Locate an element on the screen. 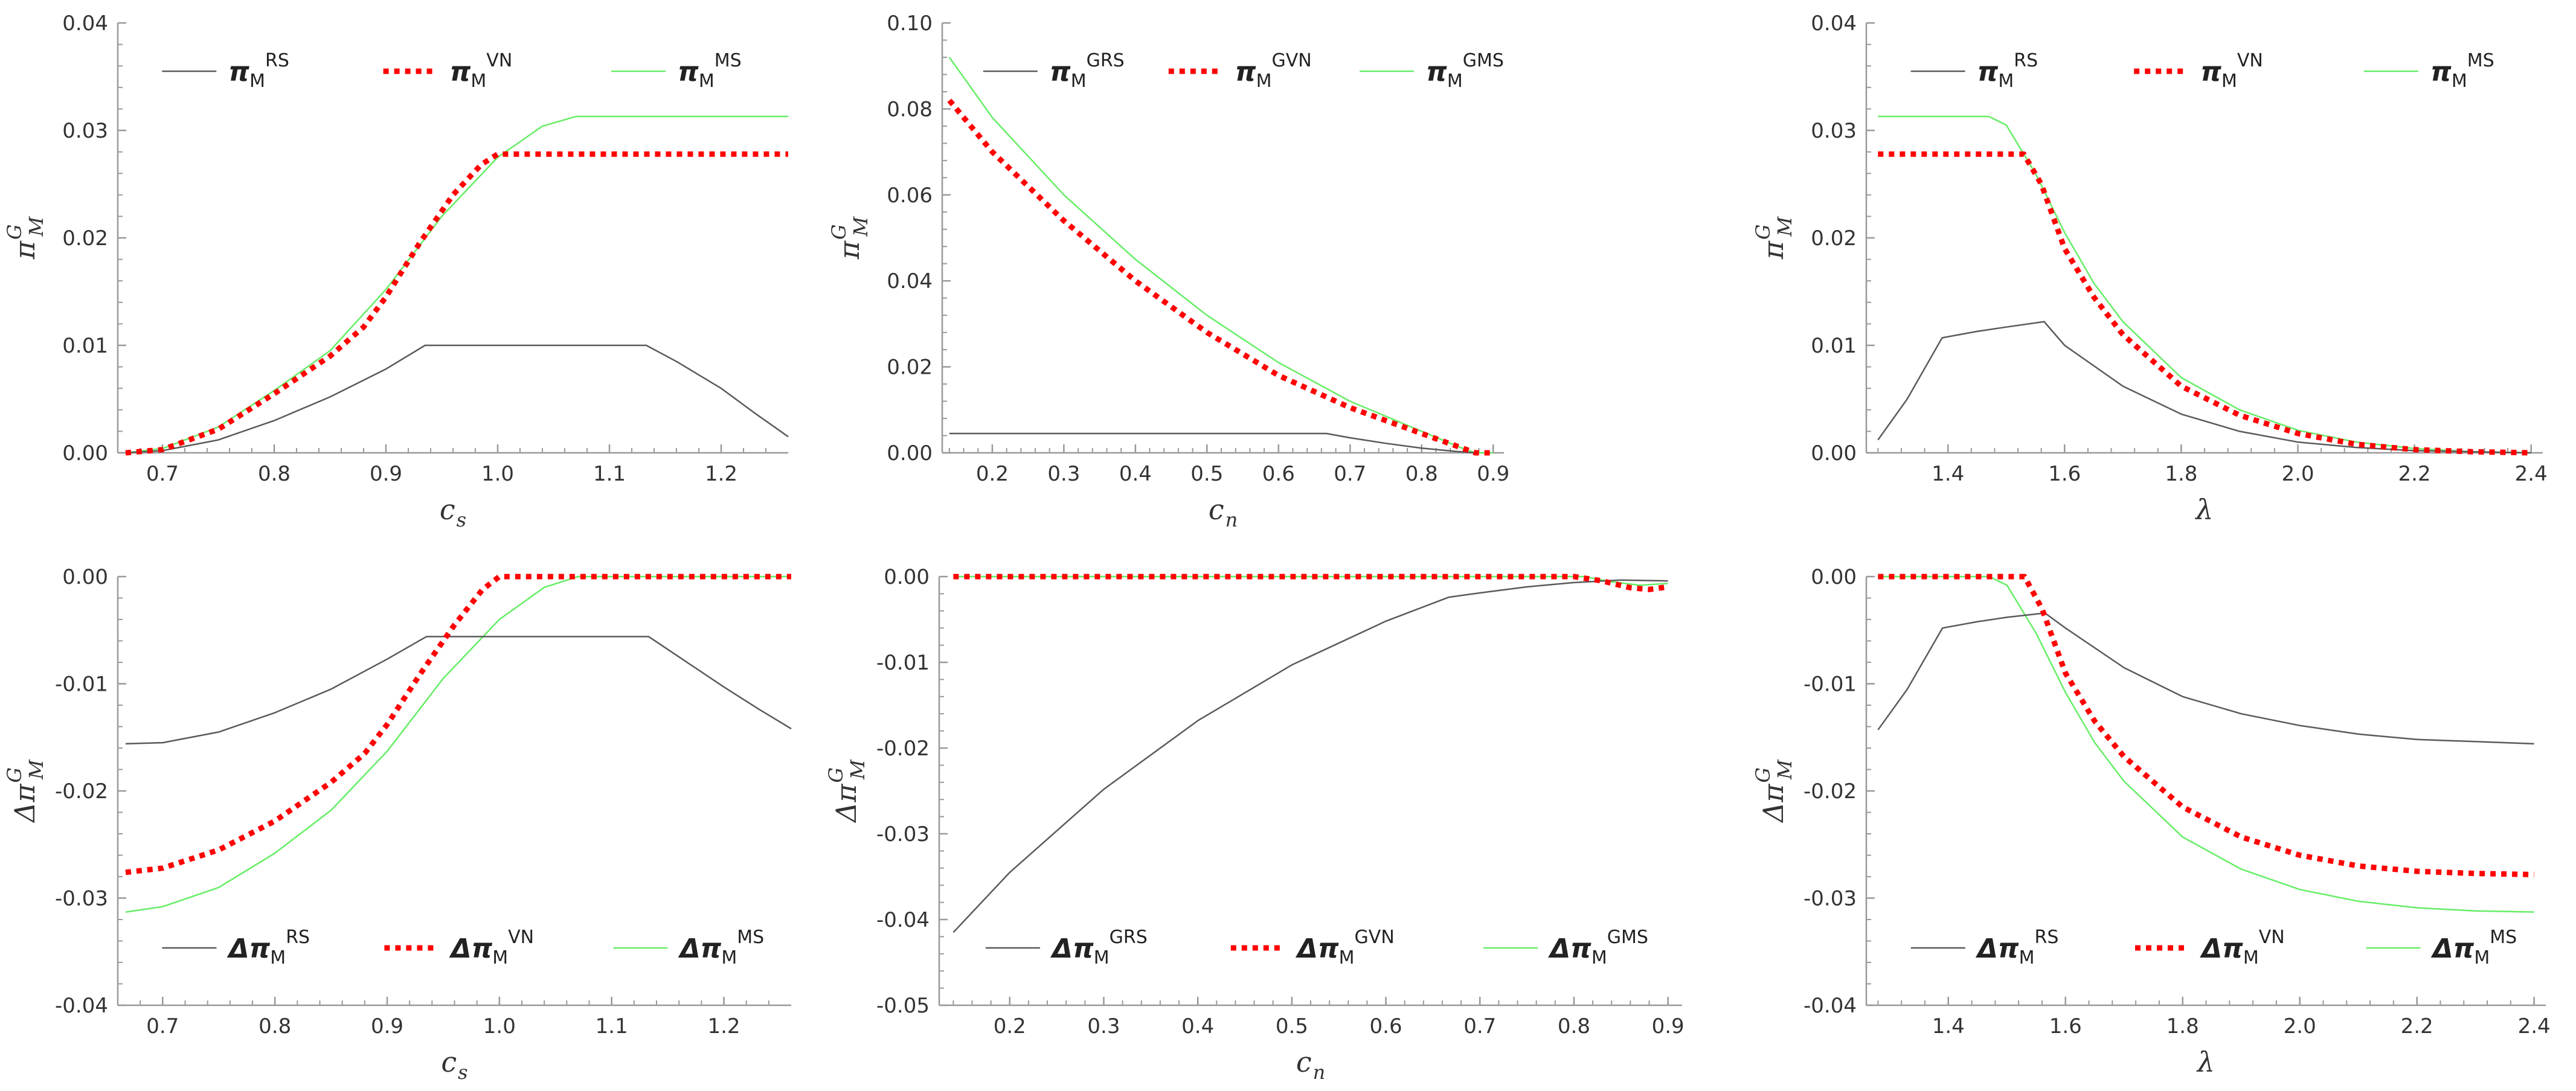 The width and height of the screenshot is (2576, 1091). y-tick-label: 0.06 is located at coordinates (910, 196).